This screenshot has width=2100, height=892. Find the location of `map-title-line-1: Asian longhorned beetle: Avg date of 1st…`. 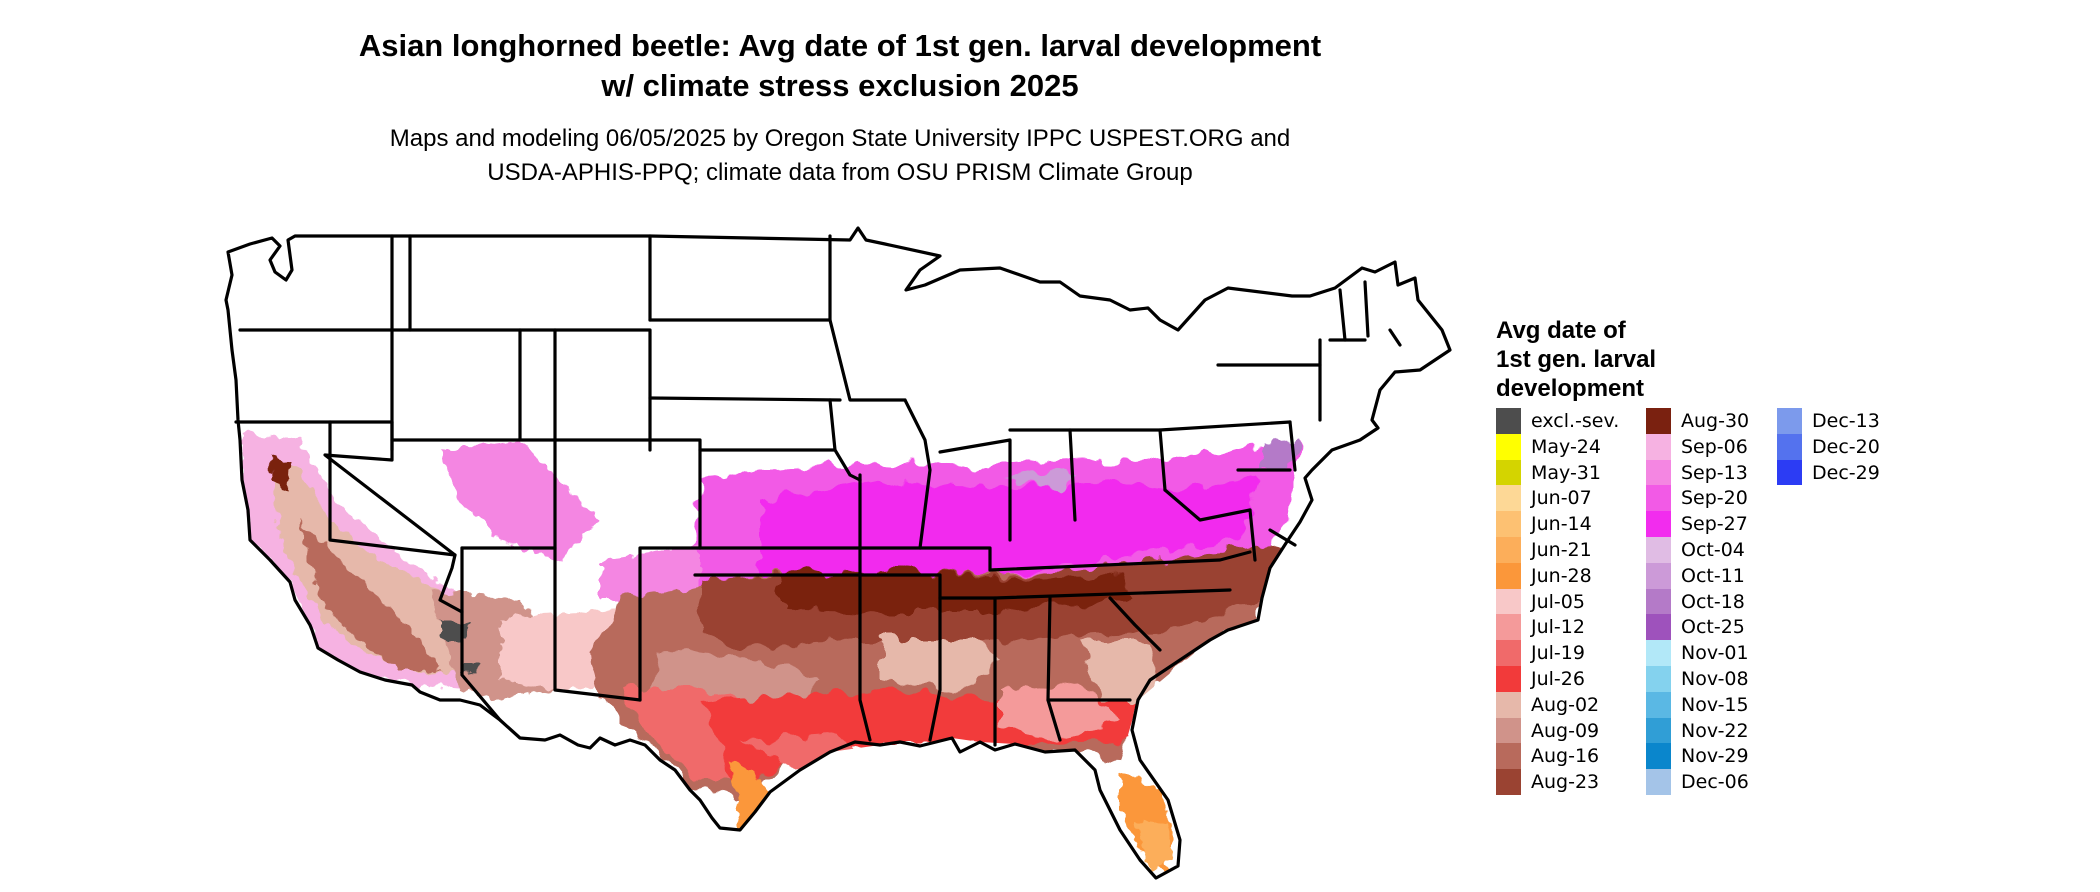

map-title-line-1: Asian longhorned beetle: Avg date of 1st… is located at coordinates (840, 45).